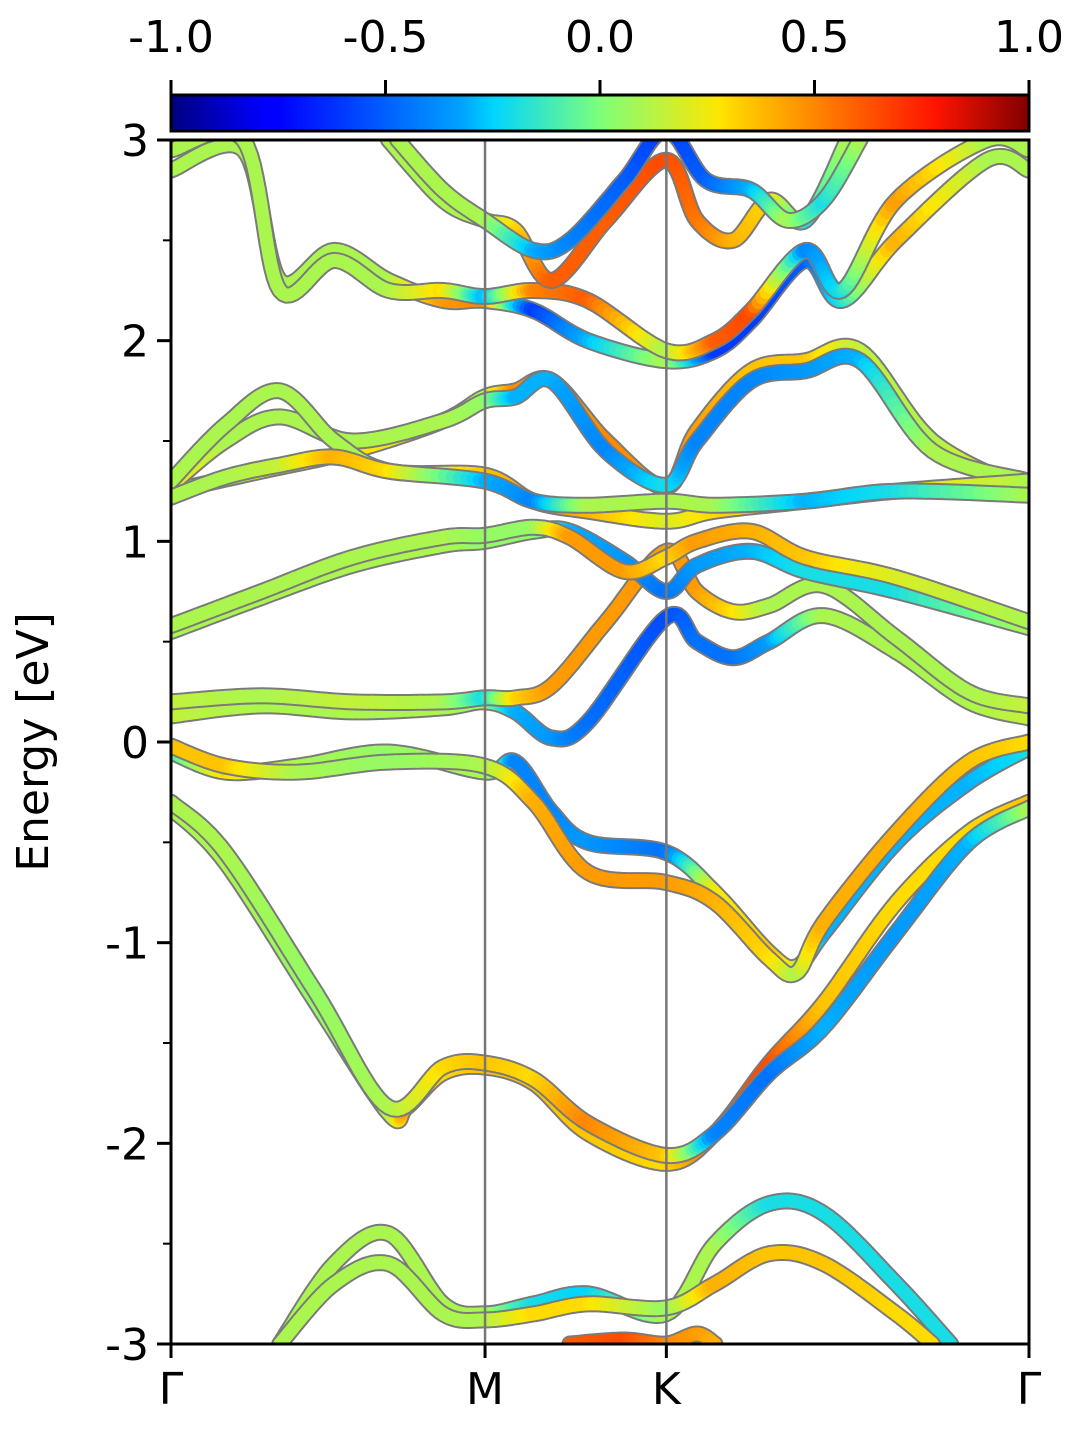 The width and height of the screenshot is (1080, 1440). I want to click on y-axis-label: Energy [eV], so click(33, 742).